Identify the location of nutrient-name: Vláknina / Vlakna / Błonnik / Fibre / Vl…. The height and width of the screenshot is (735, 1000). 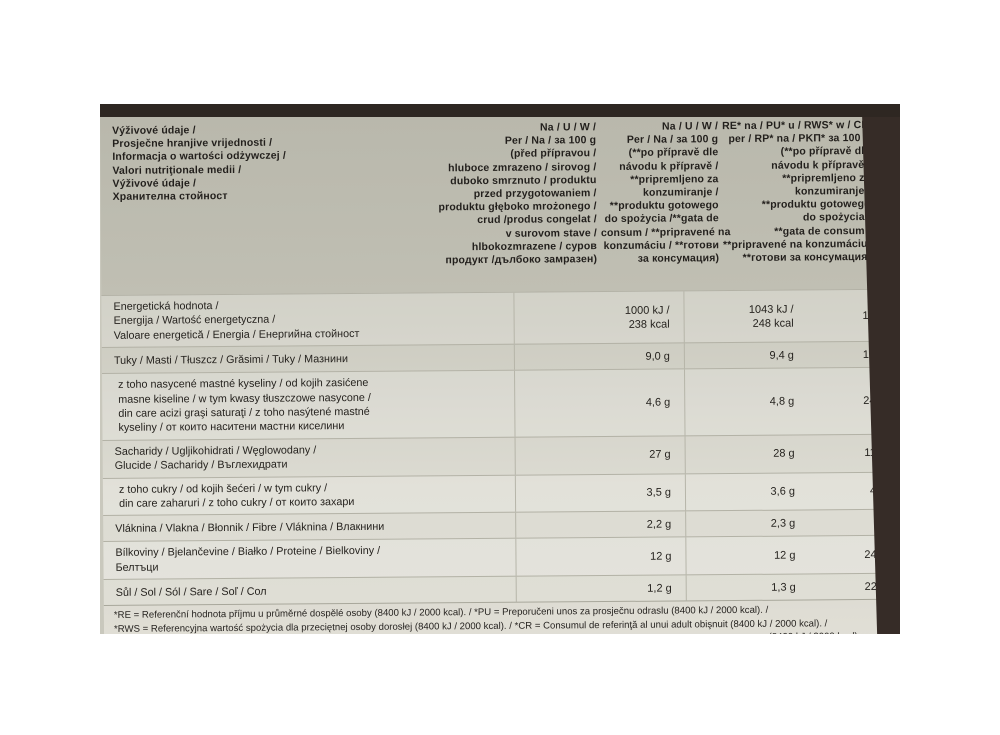
(250, 527).